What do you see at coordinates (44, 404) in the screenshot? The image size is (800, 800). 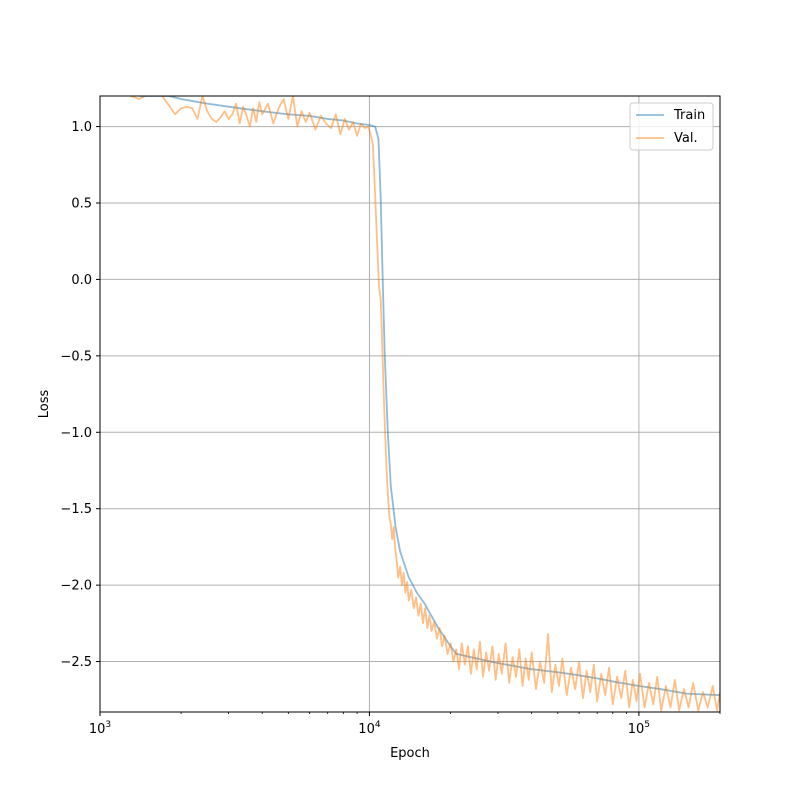 I see `y-axis-label: Loss` at bounding box center [44, 404].